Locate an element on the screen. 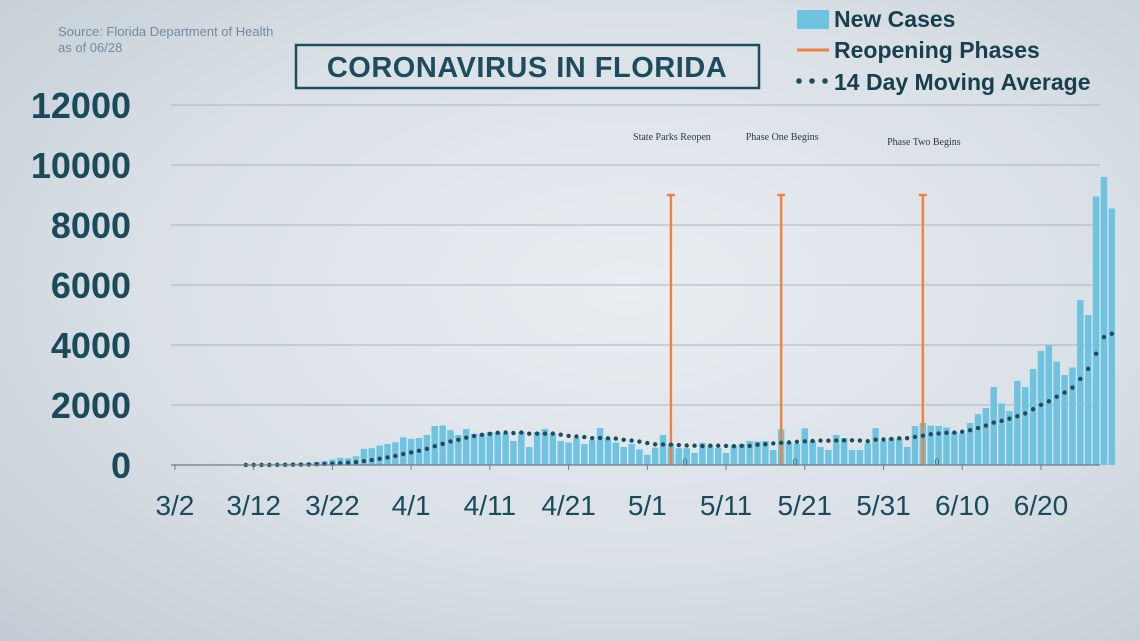  legend-moving-average-label: 14 Day Moving Average is located at coordinates (962, 82).